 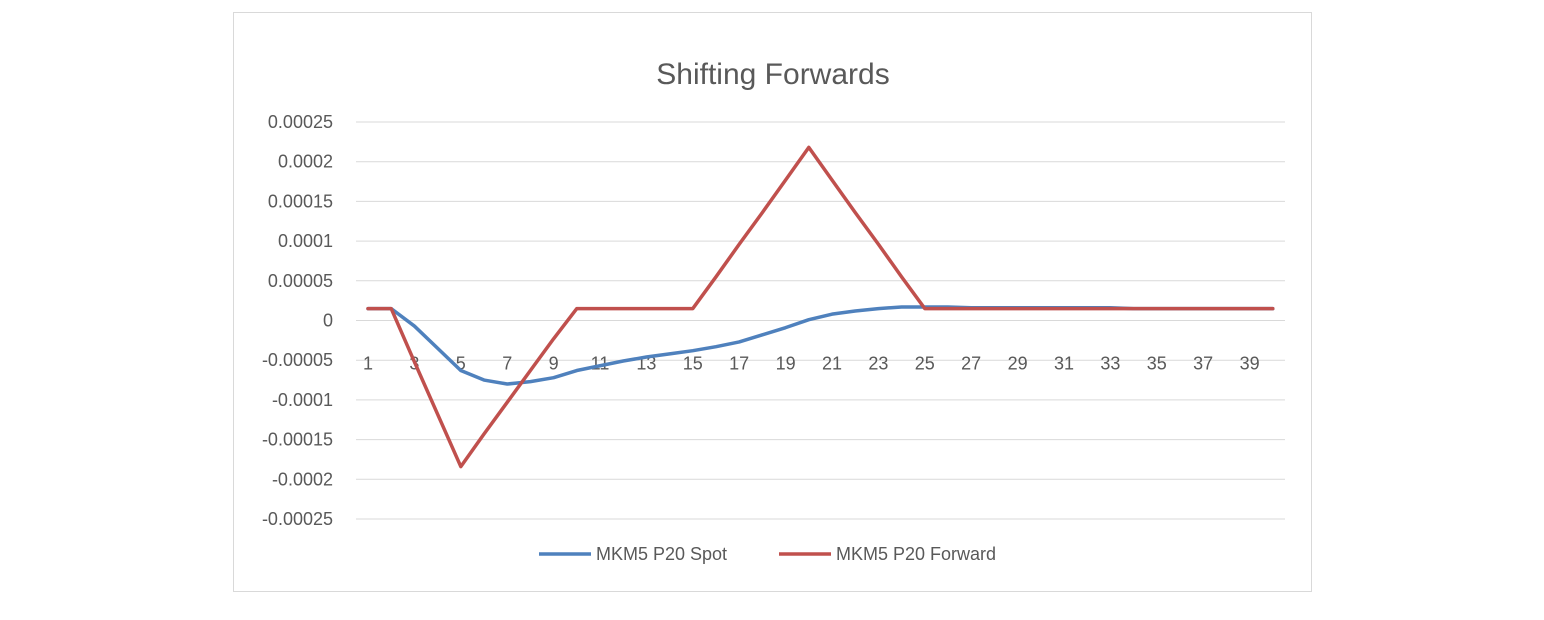 What do you see at coordinates (739, 364) in the screenshot?
I see `x-tick-label: 17` at bounding box center [739, 364].